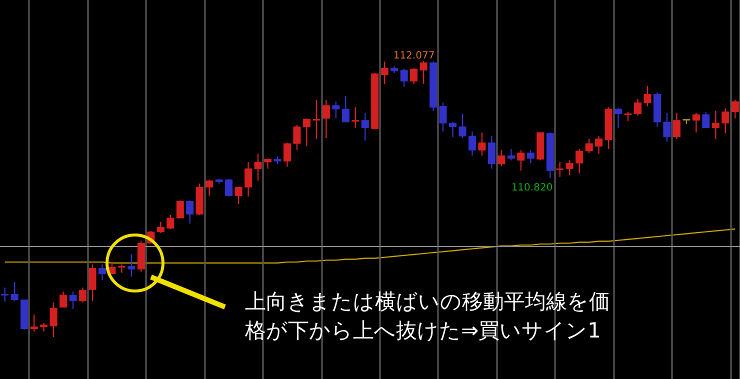 Image resolution: width=740 pixels, height=379 pixels. Describe the element at coordinates (427, 316) in the screenshot. I see `annotation: 上向きまたは横ばいの移動平均線を価格が下から上へ抜けた⇒買いサイン1` at that location.